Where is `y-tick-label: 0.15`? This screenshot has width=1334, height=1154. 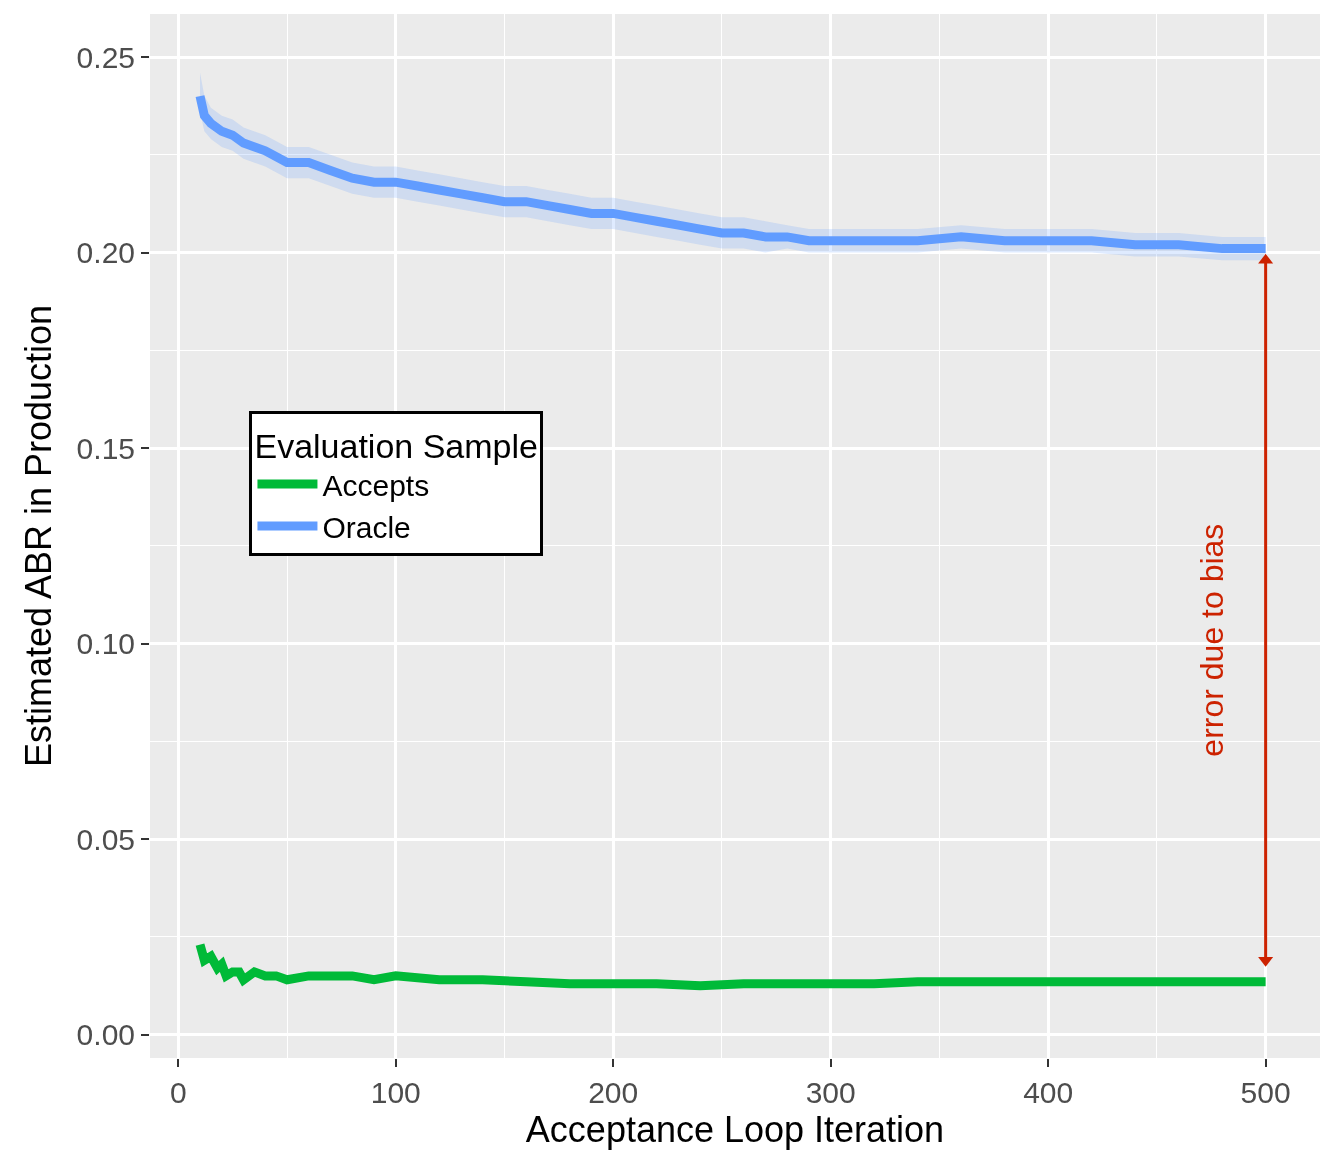 y-tick-label: 0.15 is located at coordinates (105, 448).